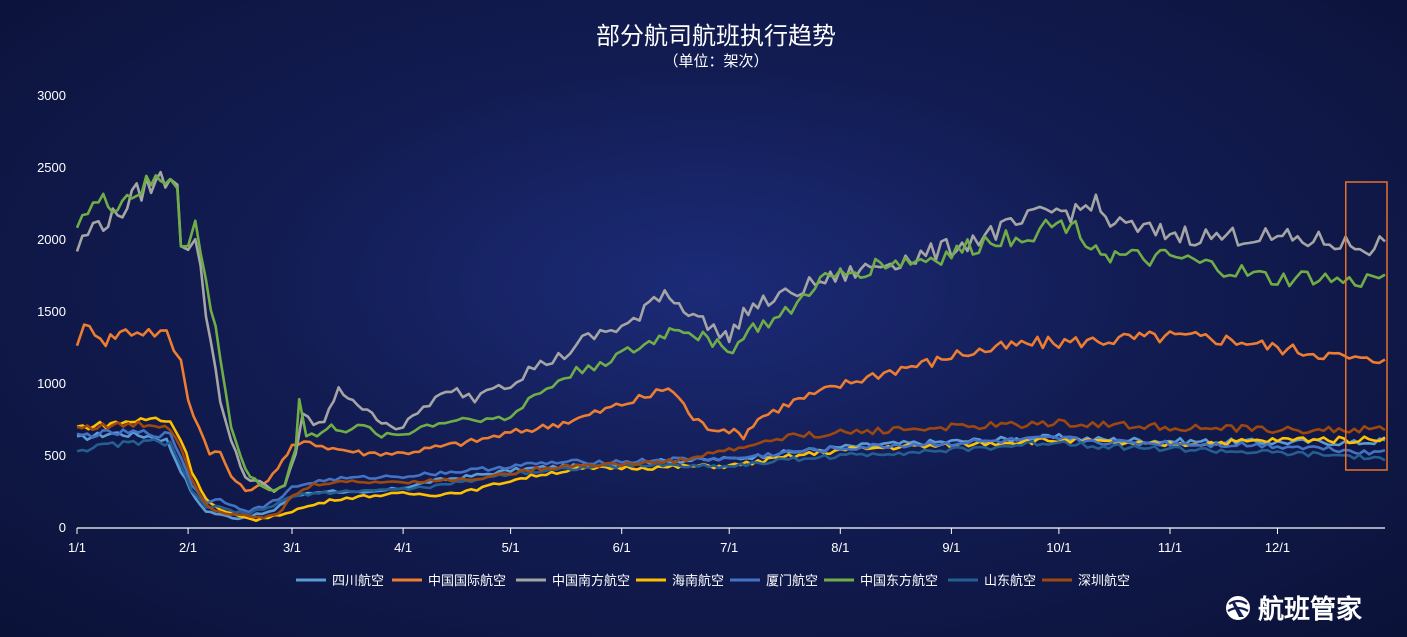  I want to click on x-tick-label: 1/1, so click(77, 547).